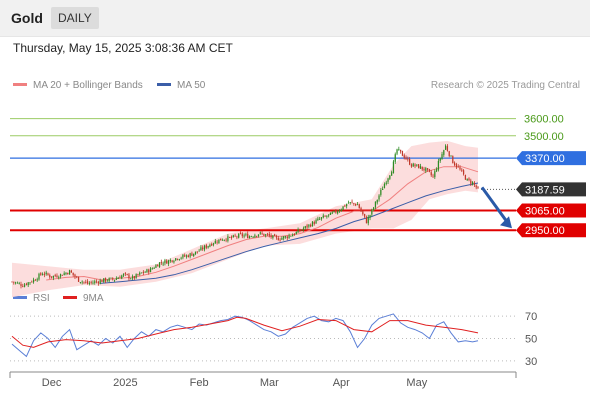 The width and height of the screenshot is (590, 400). Describe the element at coordinates (31, 298) in the screenshot. I see `legend-rsi: RSI` at that location.